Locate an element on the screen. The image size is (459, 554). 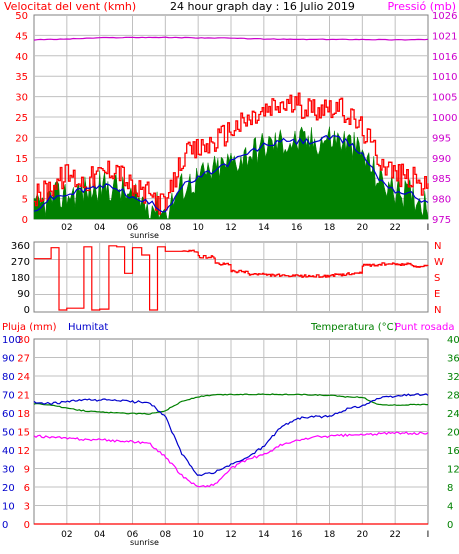
pressure-axis: 975 980 985 990 995 1000 1005 1010 1016 1021 1026 is located at coordinates (444, 118).